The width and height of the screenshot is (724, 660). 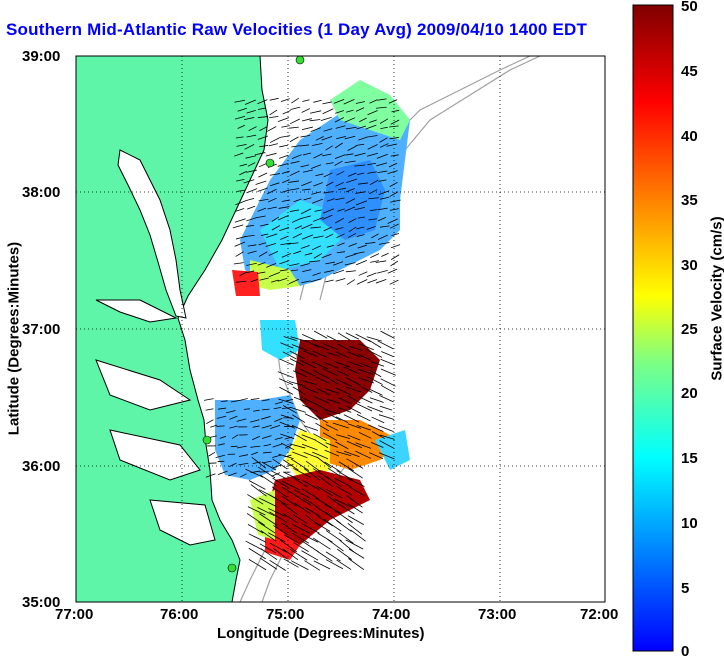 What do you see at coordinates (689, 200) in the screenshot?
I see `colorbar-tick: 35` at bounding box center [689, 200].